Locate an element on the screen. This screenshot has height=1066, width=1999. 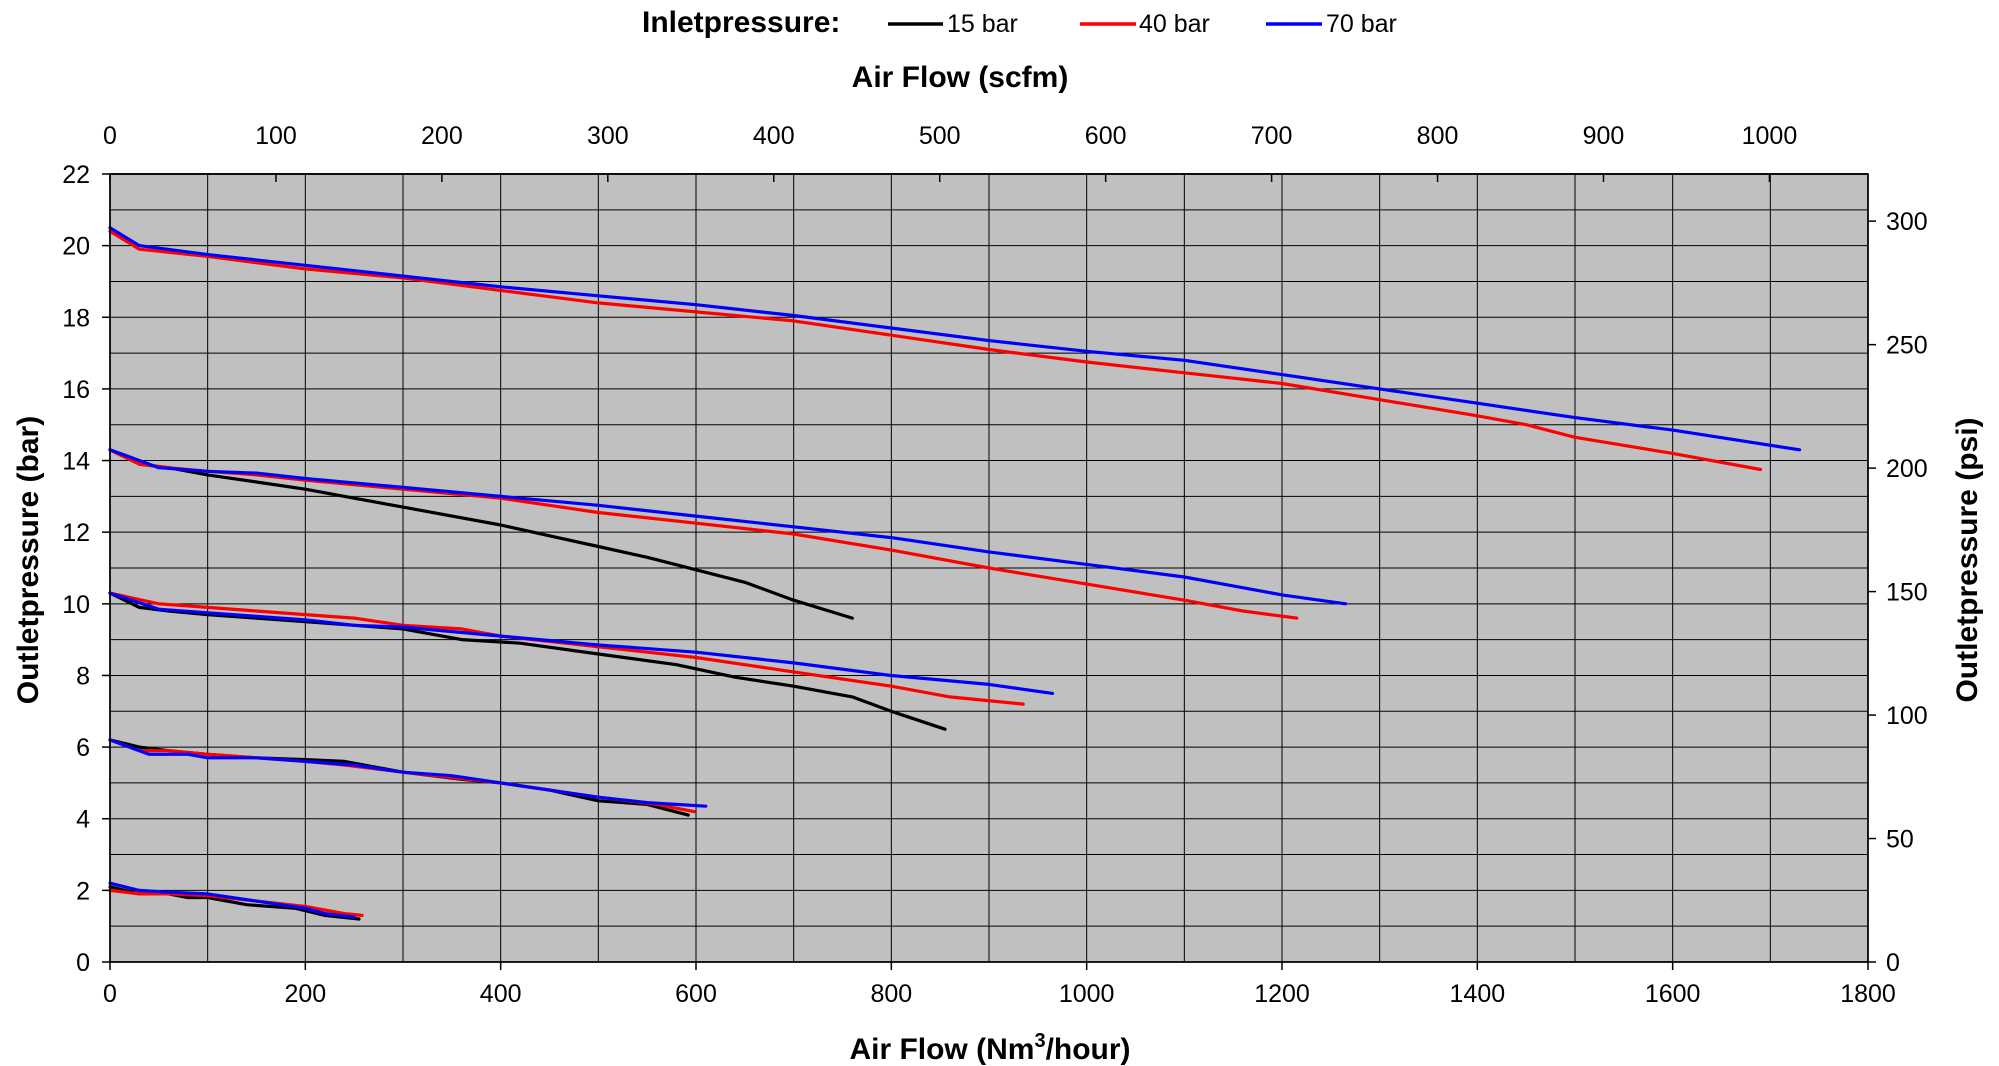
y-axis-right-title: Outletpressure (psi) is located at coordinates (1967, 559).